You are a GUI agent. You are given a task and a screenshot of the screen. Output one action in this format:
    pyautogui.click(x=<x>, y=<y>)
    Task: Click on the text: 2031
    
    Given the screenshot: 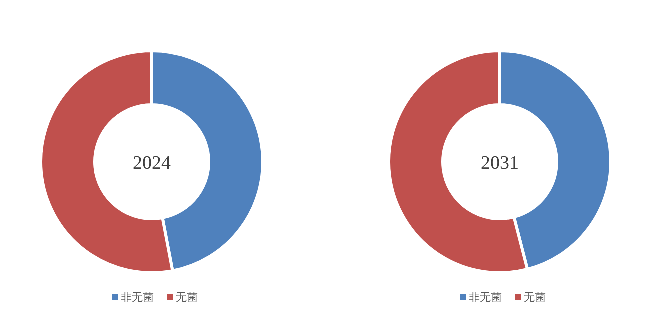 What is the action you would take?
    pyautogui.click(x=500, y=163)
    